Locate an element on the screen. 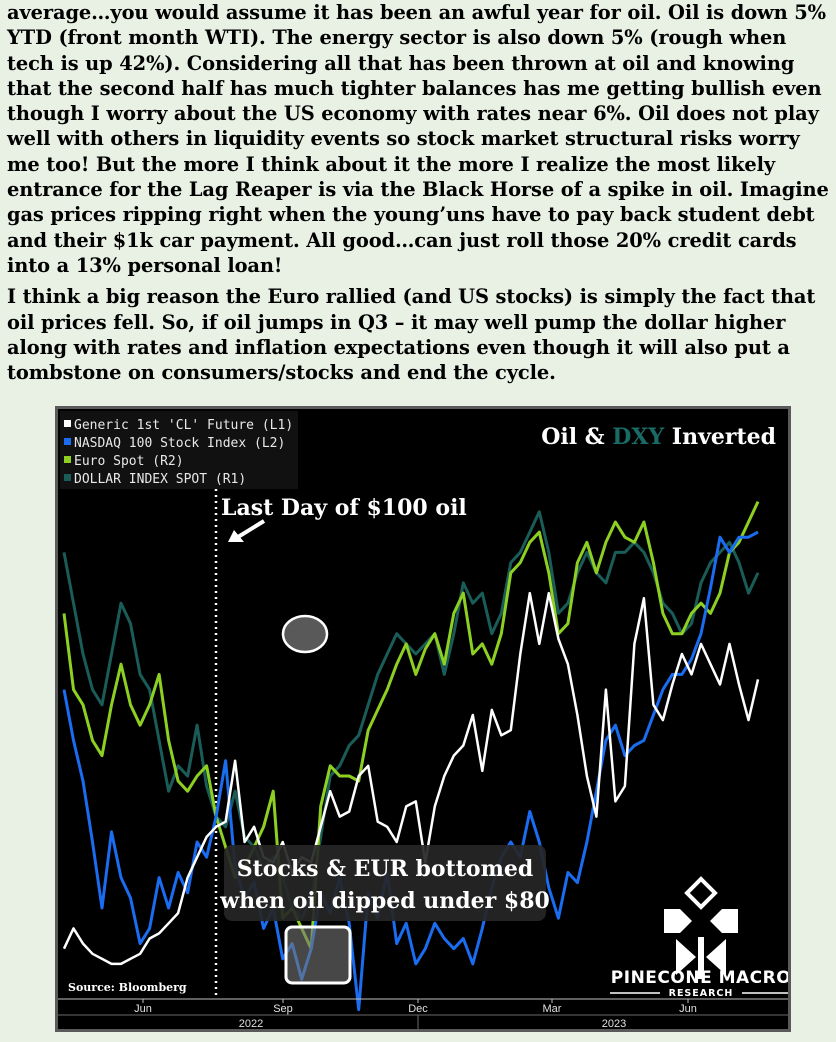  x-tick-label: Sep is located at coordinates (283, 1009).